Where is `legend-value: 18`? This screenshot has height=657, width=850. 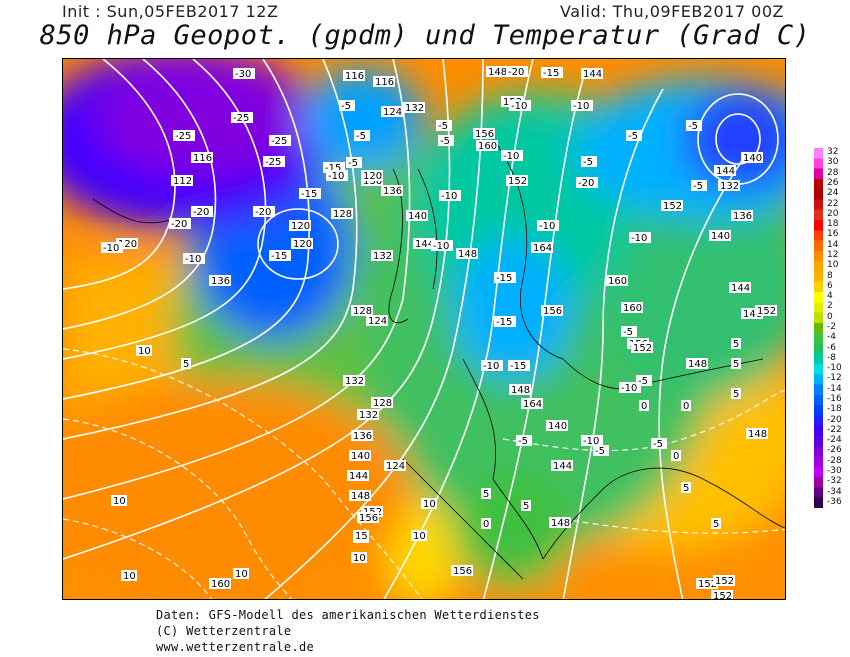 legend-value: 18 is located at coordinates (833, 224).